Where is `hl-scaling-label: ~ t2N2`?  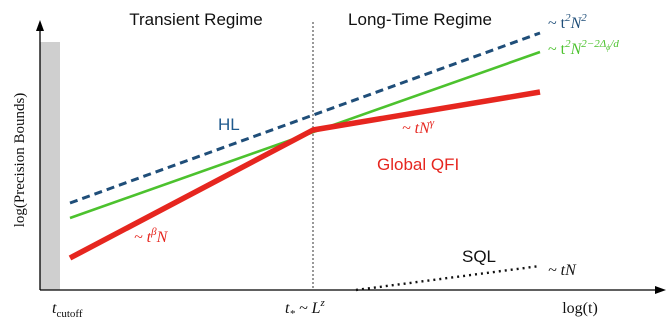
hl-scaling-label: ~ t2N2 is located at coordinates (567, 22).